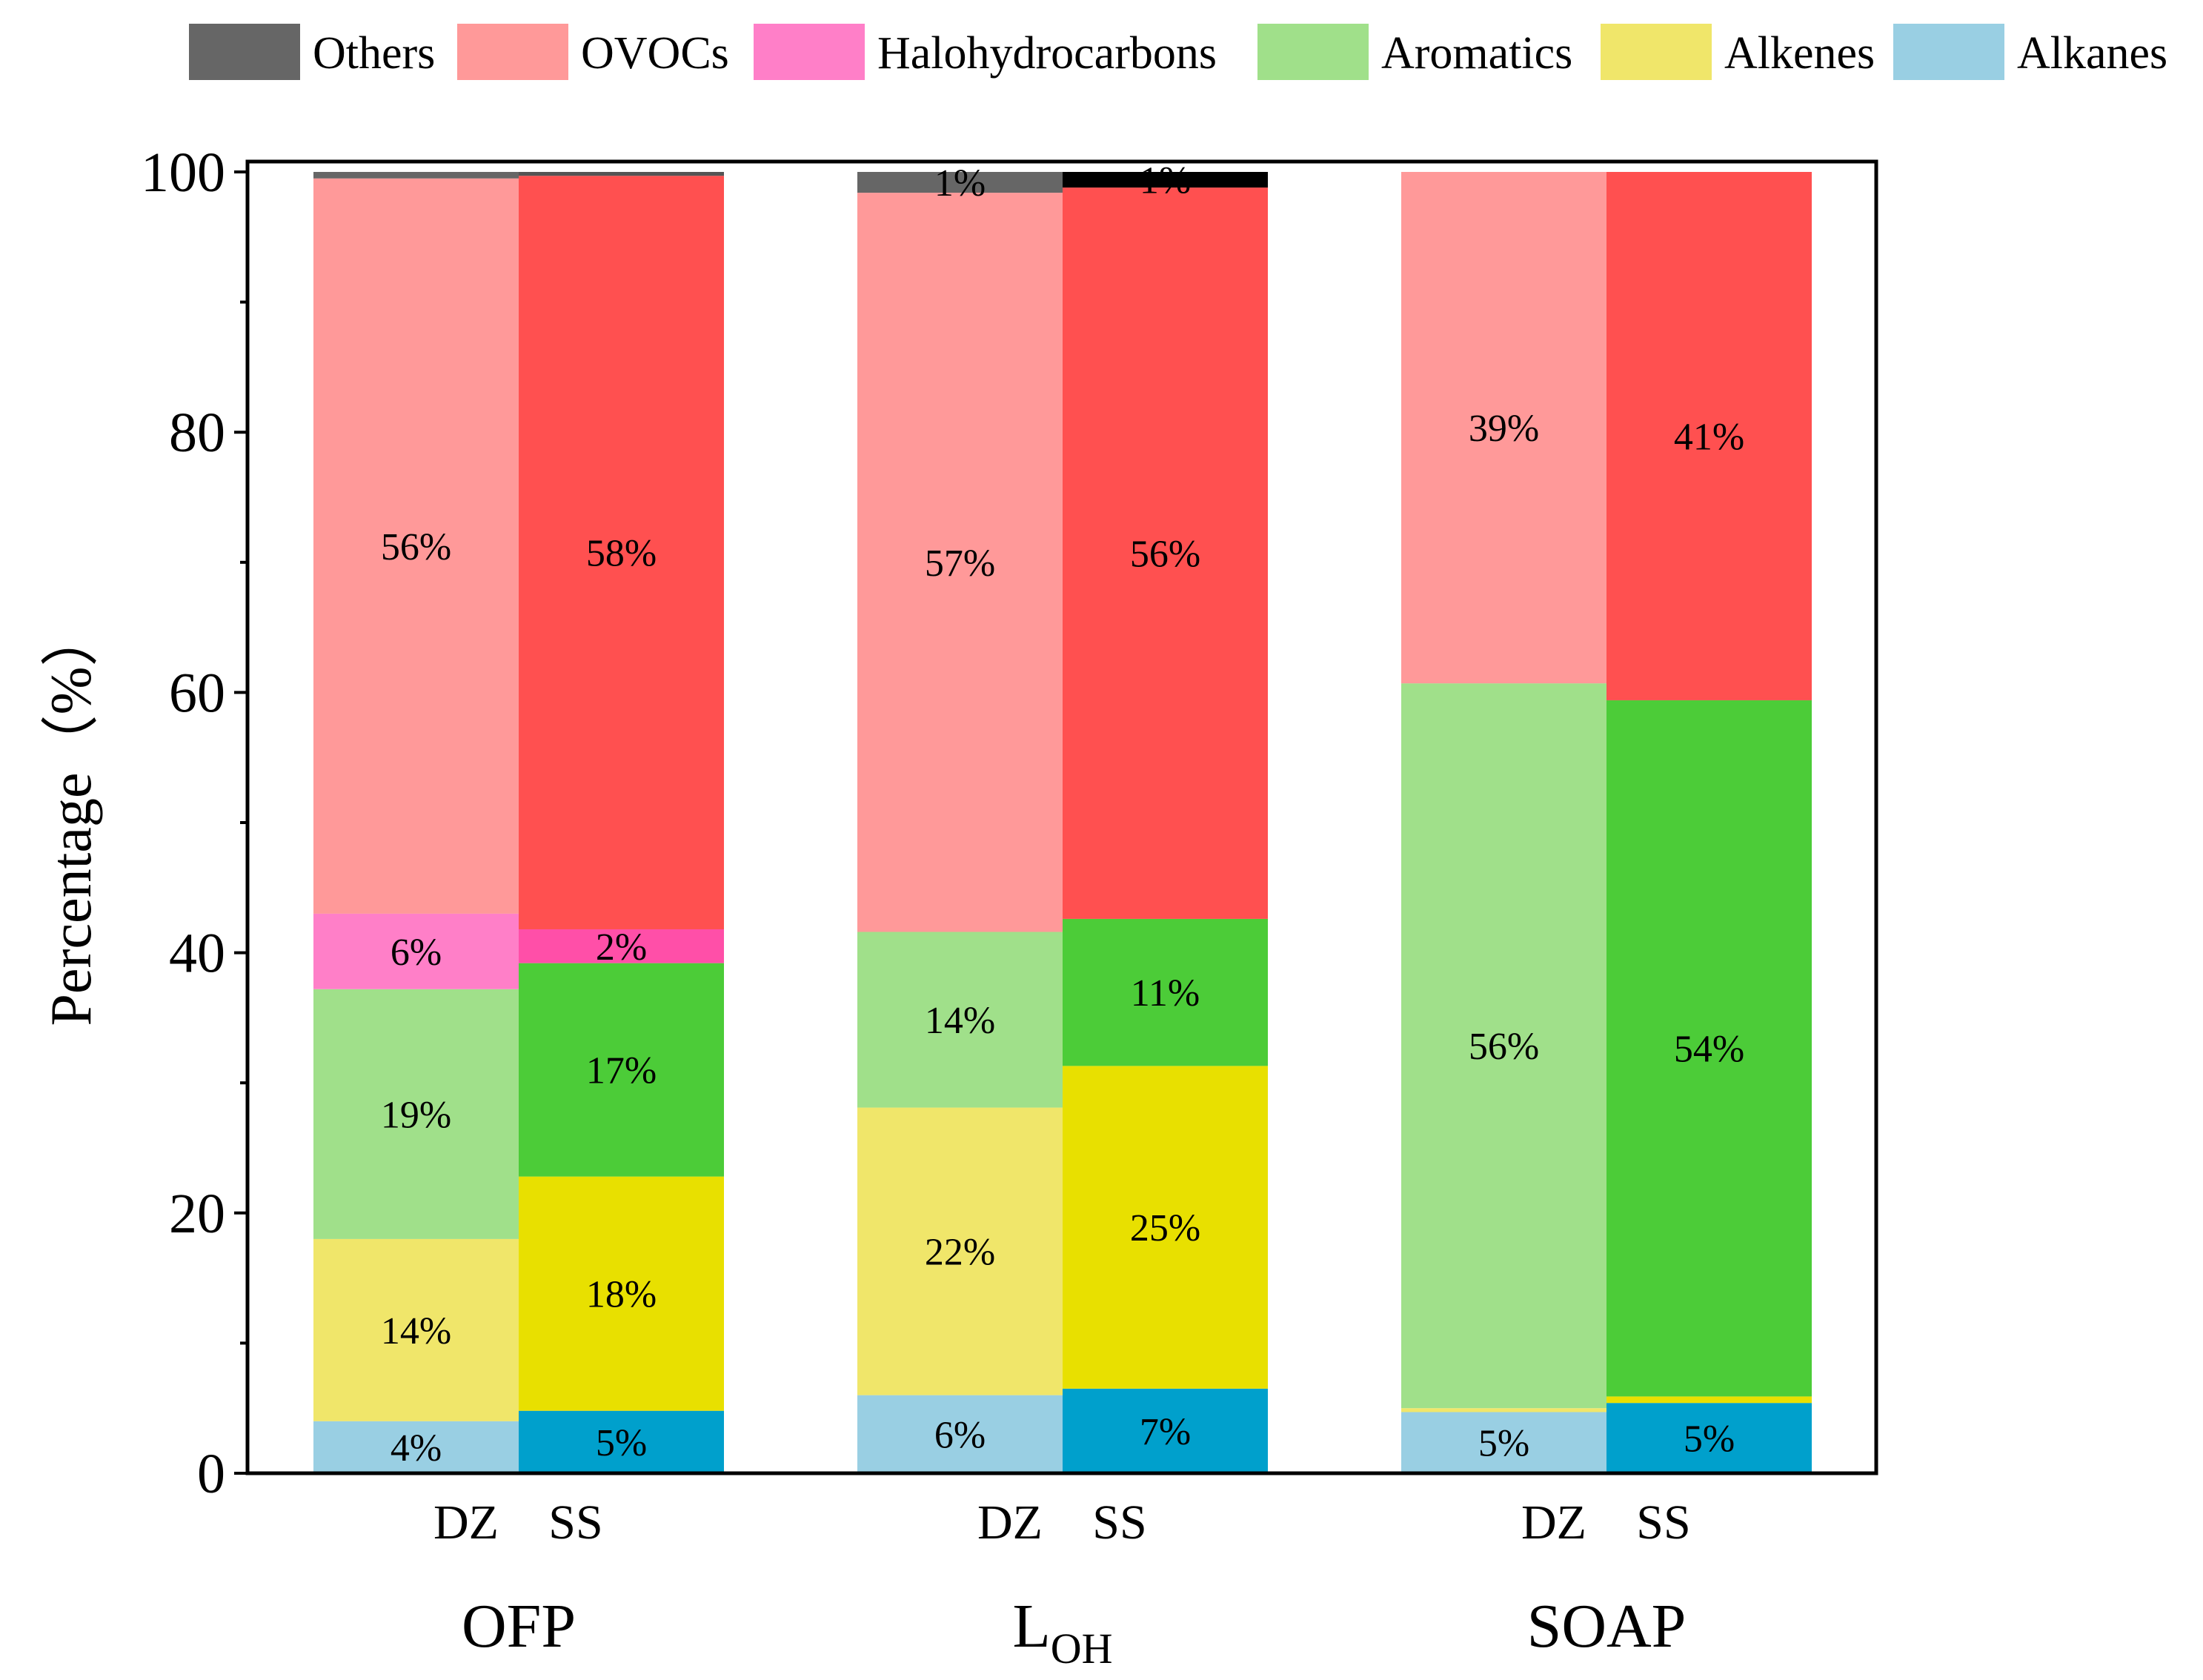 The height and width of the screenshot is (1680, 2203). Describe the element at coordinates (1313, 52) in the screenshot. I see `legend-swatch-aromatics` at that location.